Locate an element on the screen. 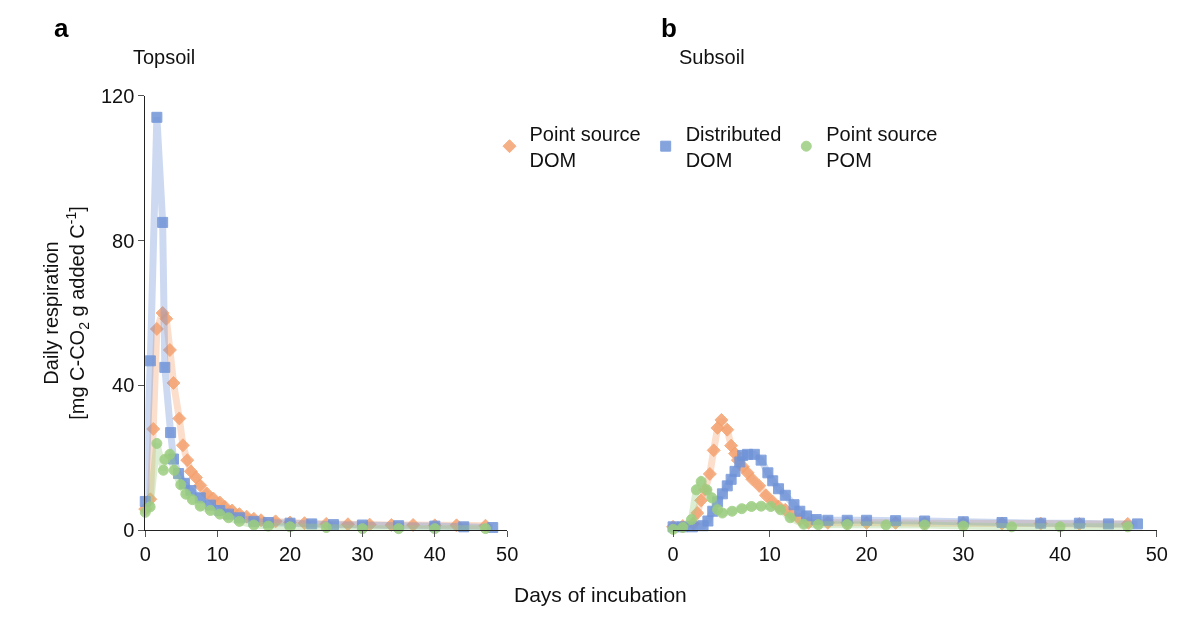  y-tick-label: 120 is located at coordinates (117, 95).